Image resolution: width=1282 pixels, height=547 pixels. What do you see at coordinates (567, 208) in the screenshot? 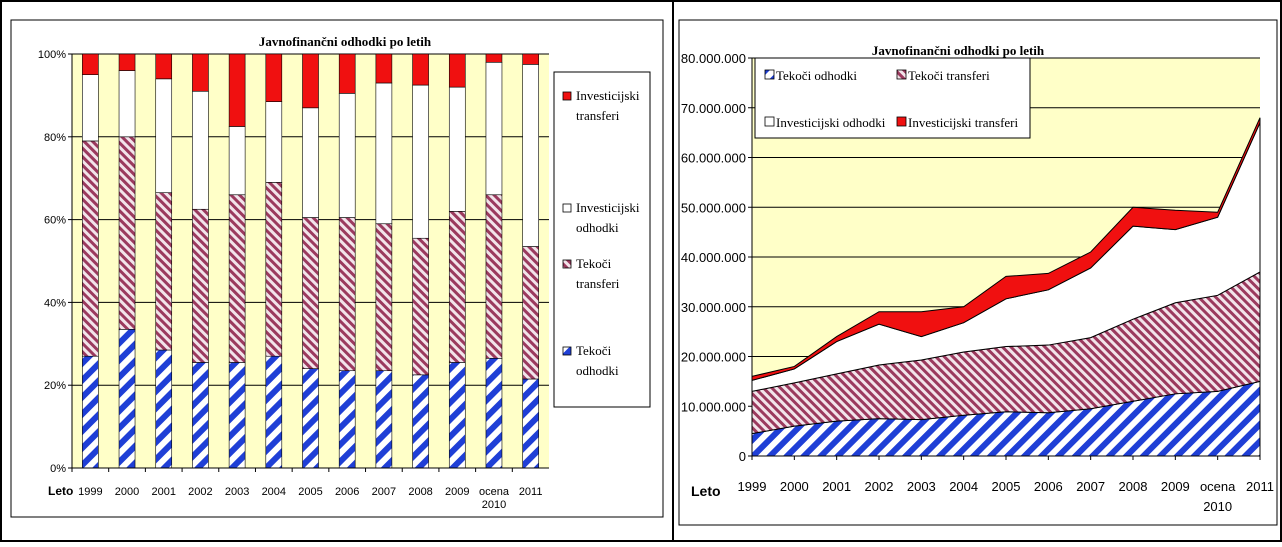
I see `left-legend-swatch-investicijski_odhodki` at bounding box center [567, 208].